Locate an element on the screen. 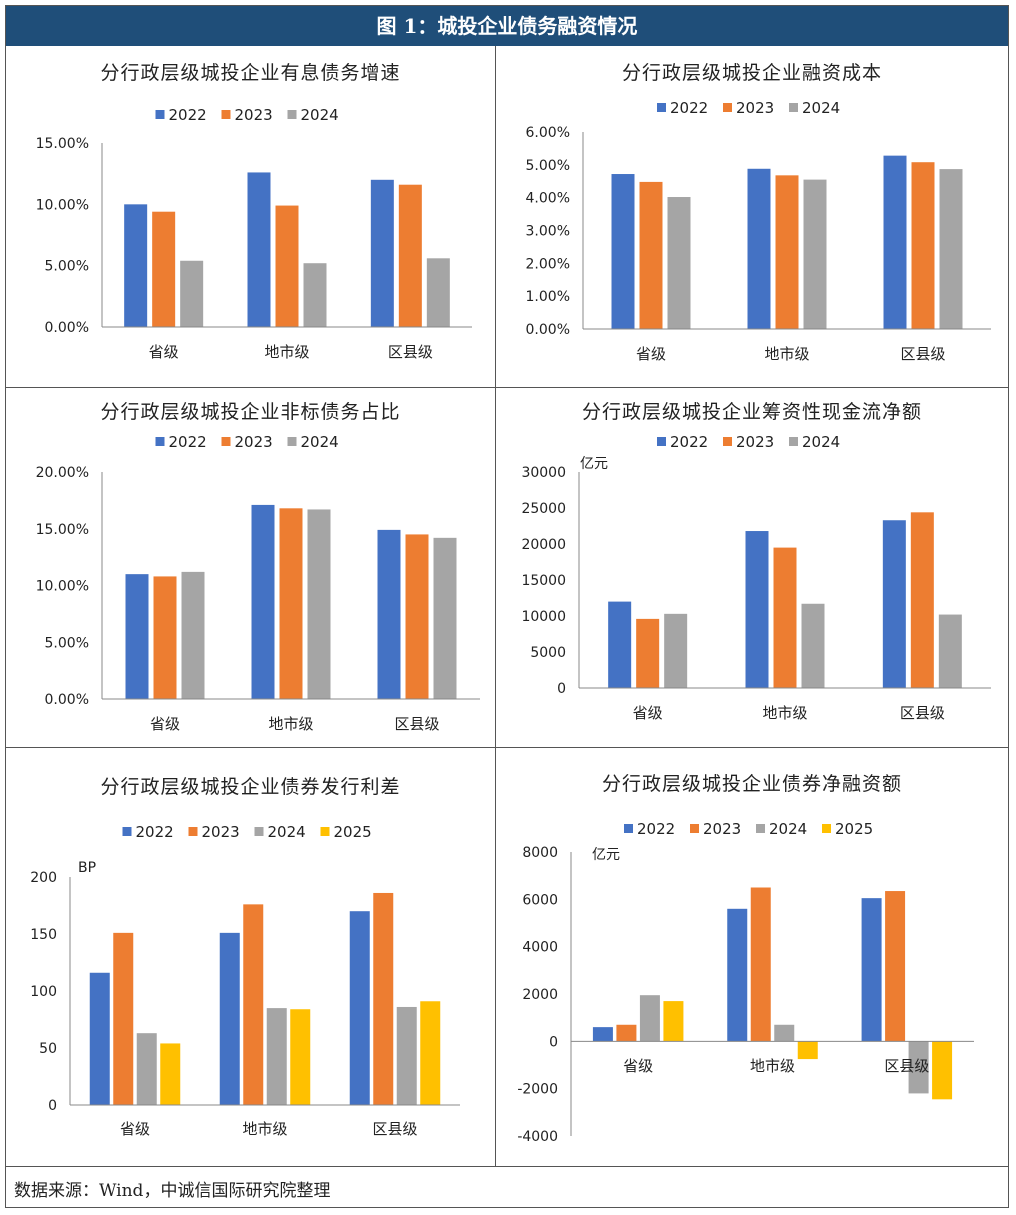 Image resolution: width=1016 pixels, height=1215 pixels. y-tick-label: 8000 is located at coordinates (540, 853).